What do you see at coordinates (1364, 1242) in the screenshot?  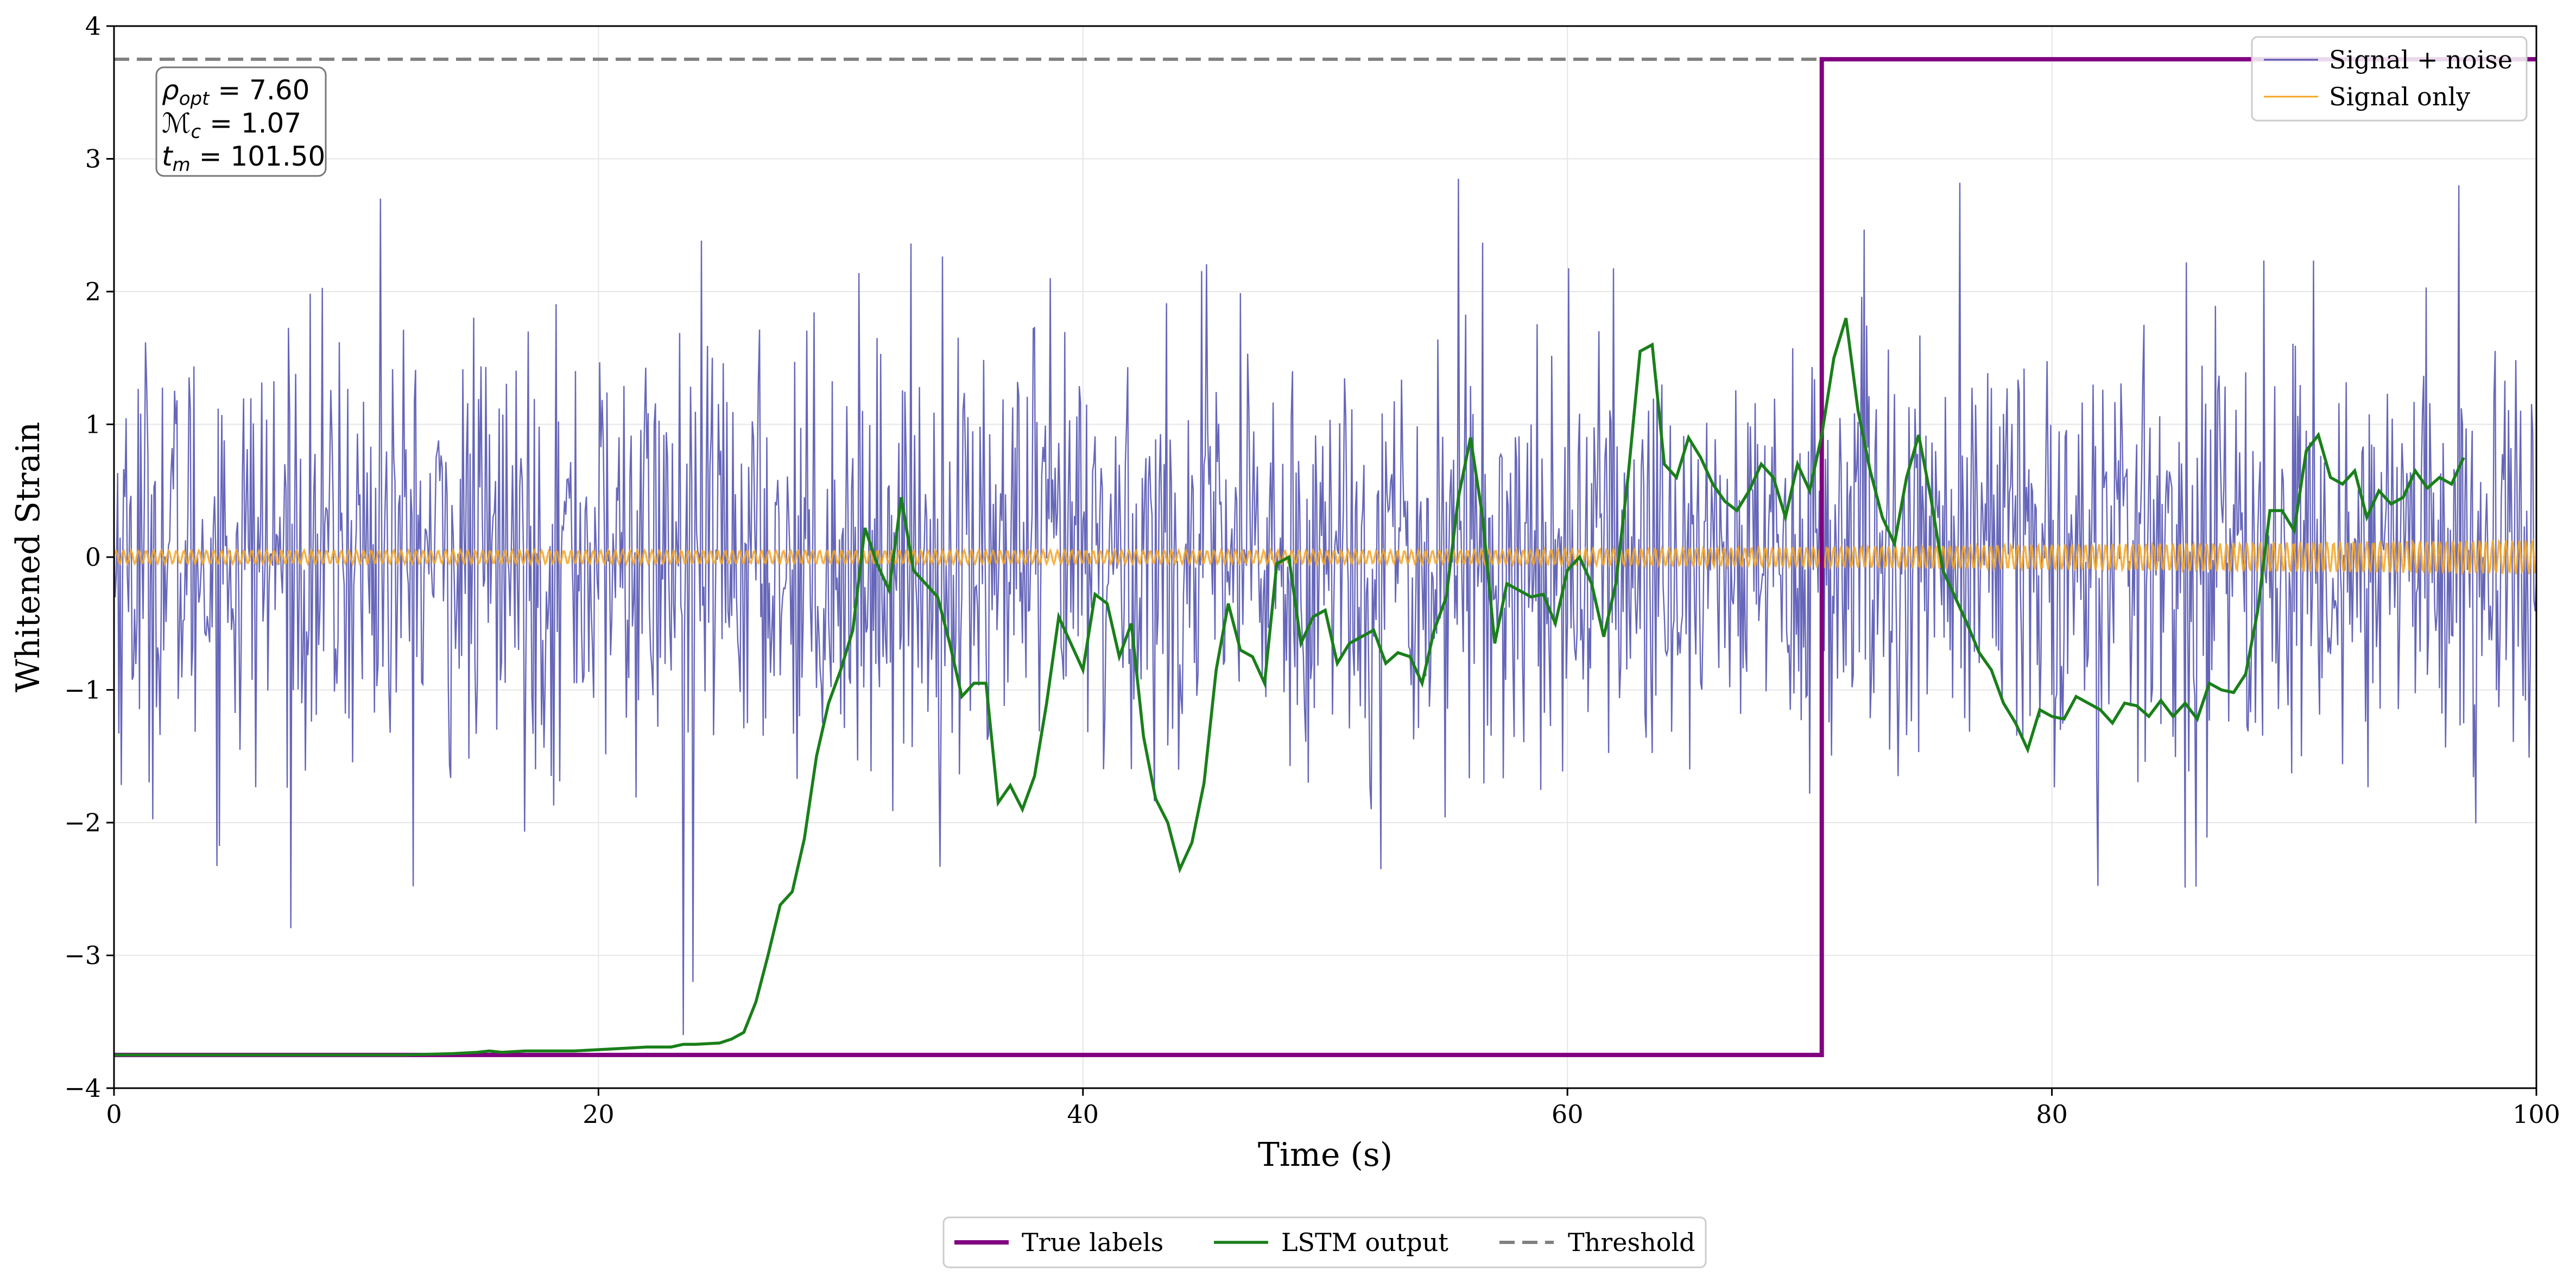 I see `legend-label-lstm-output: LSTM output` at bounding box center [1364, 1242].